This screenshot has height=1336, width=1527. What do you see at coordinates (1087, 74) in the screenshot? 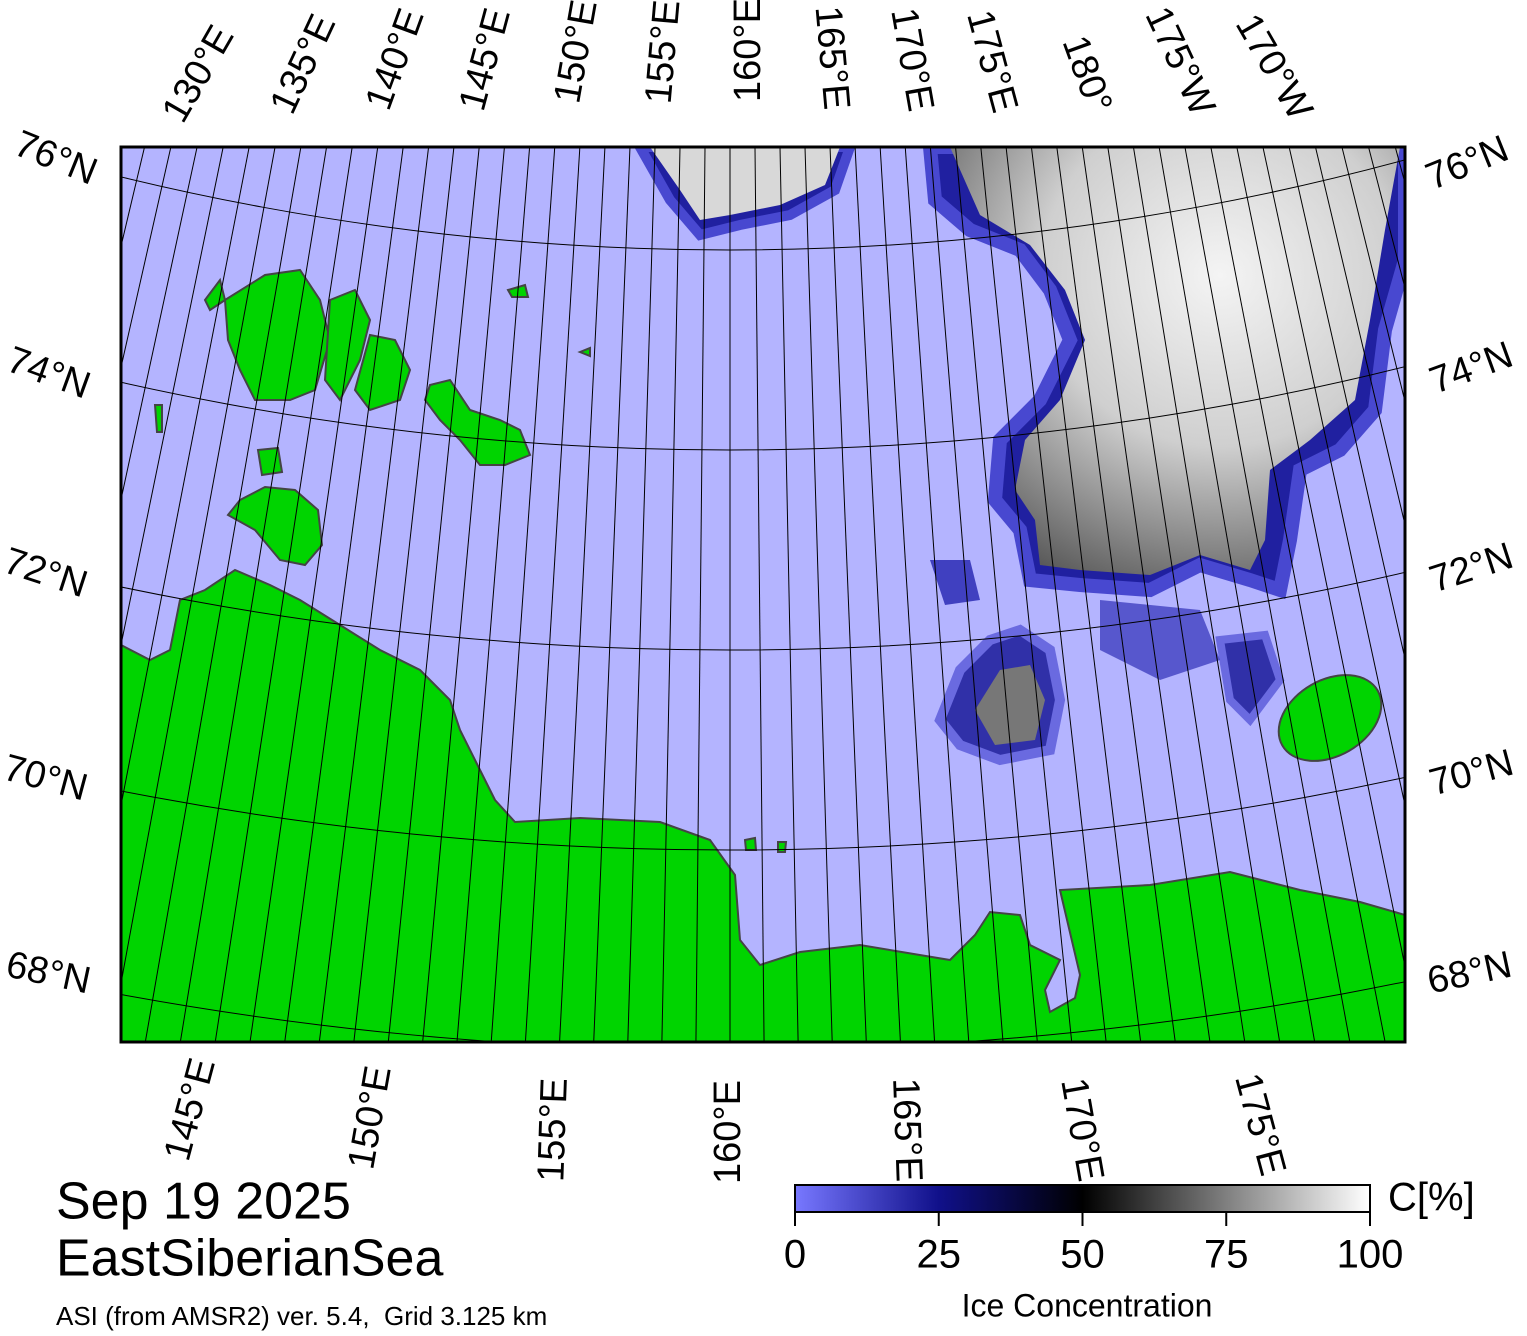
I see `graticule-label: 180°` at bounding box center [1087, 74].